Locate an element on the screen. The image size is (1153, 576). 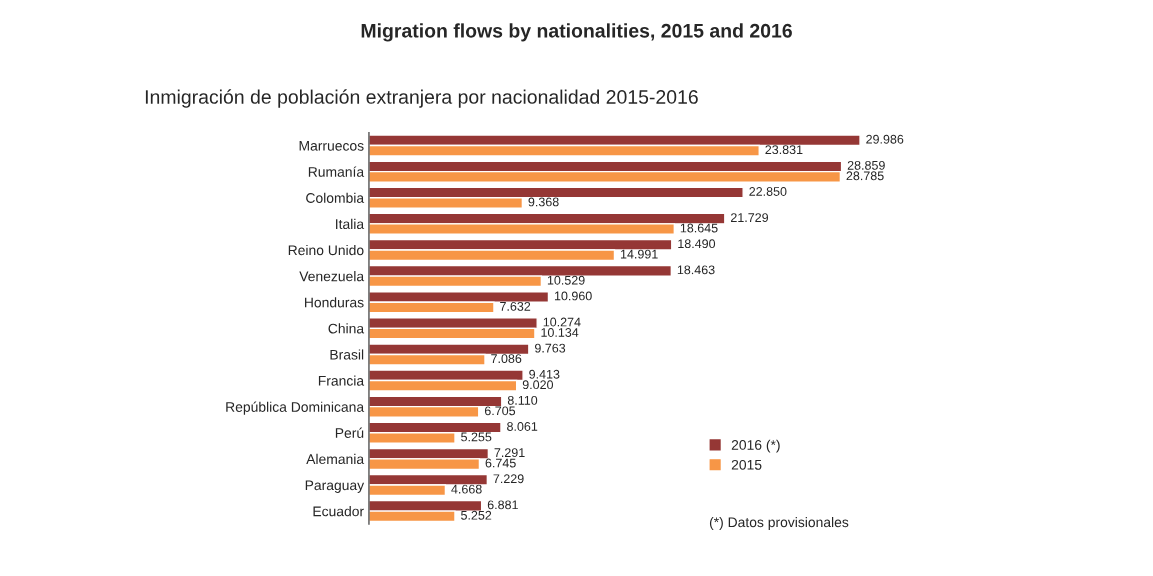
y-tick-label: Venezuela is located at coordinates (332, 276).